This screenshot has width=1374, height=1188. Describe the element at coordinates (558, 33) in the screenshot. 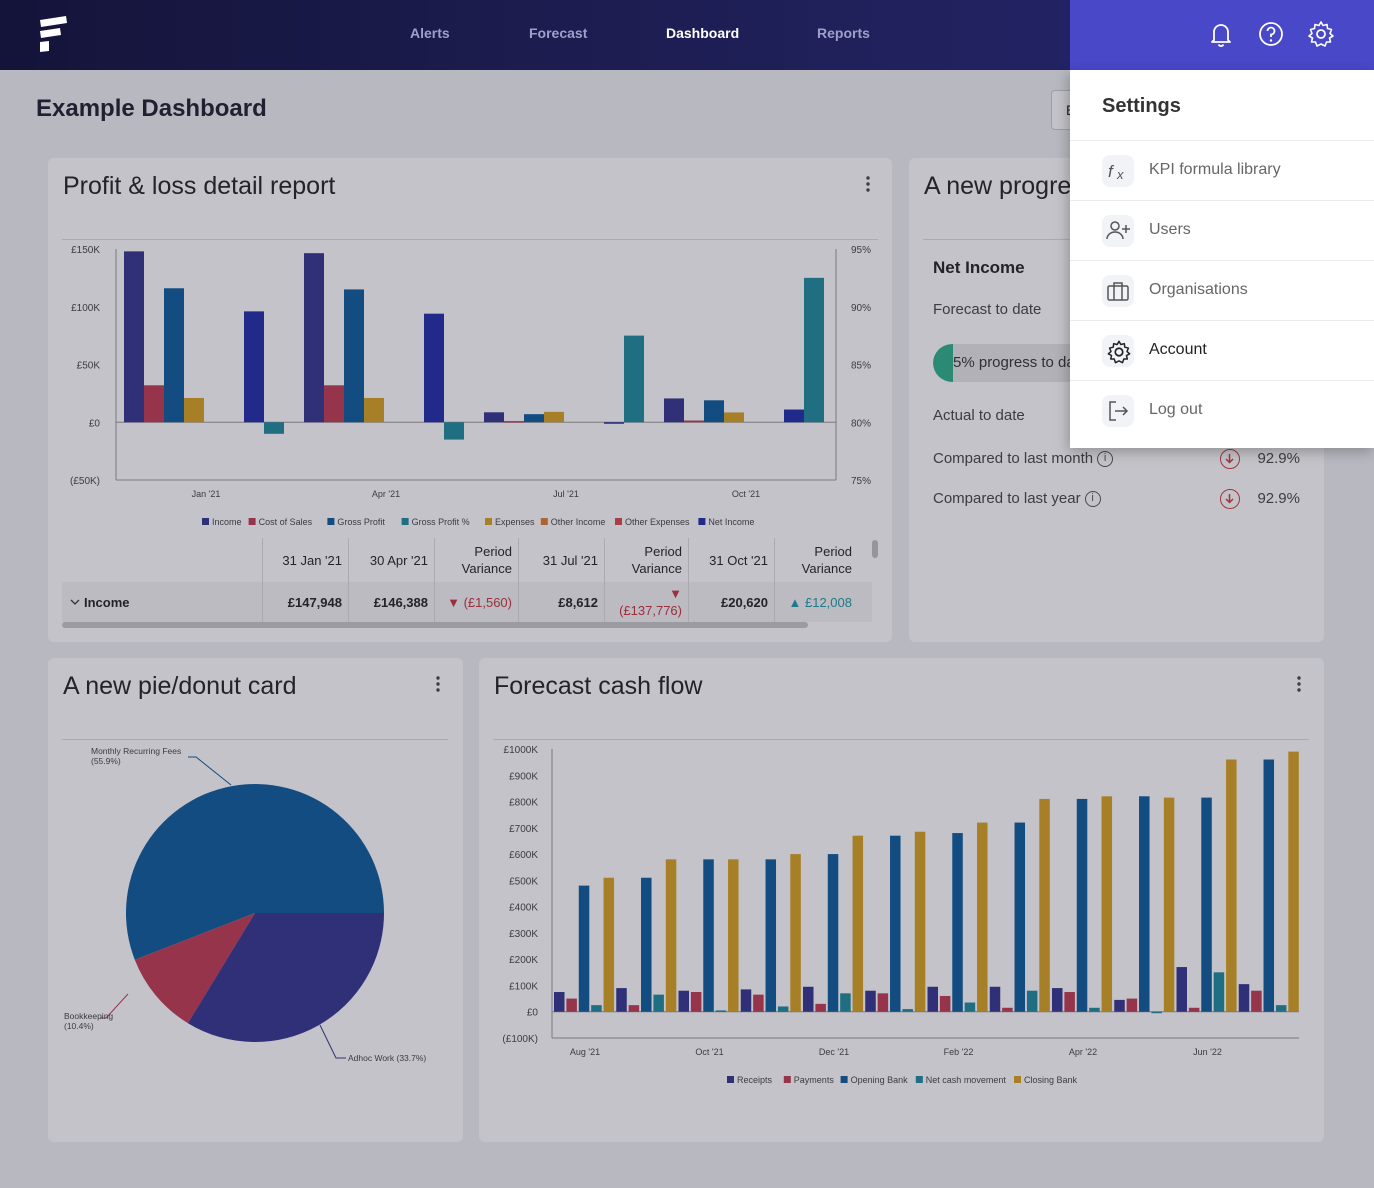

I see `nav-forecast: Forecast` at that location.